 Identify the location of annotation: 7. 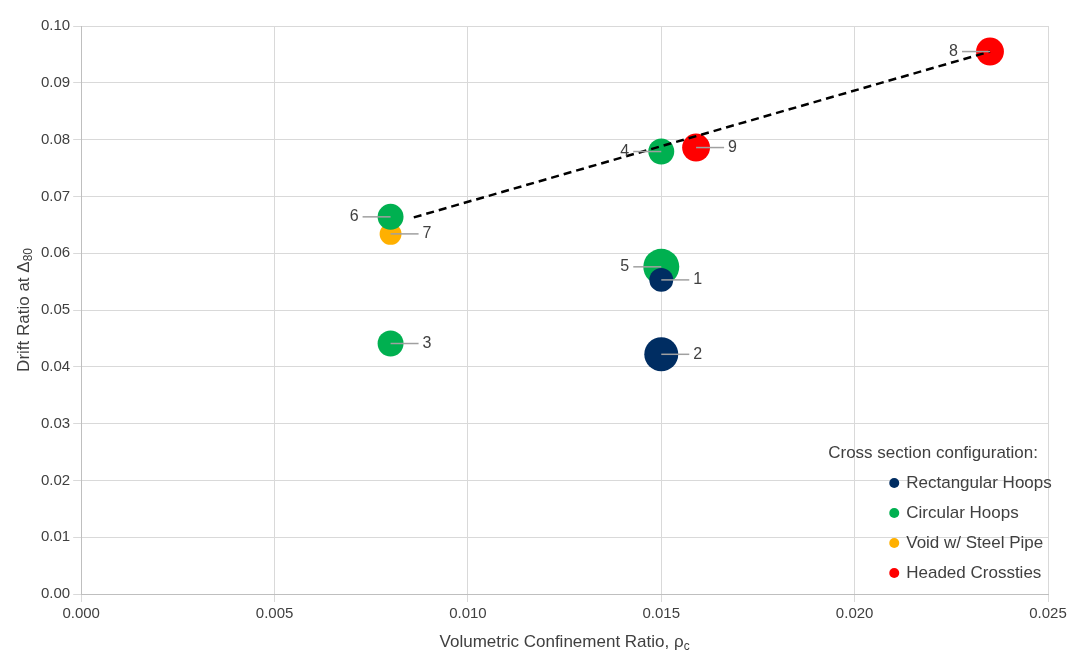
(427, 233).